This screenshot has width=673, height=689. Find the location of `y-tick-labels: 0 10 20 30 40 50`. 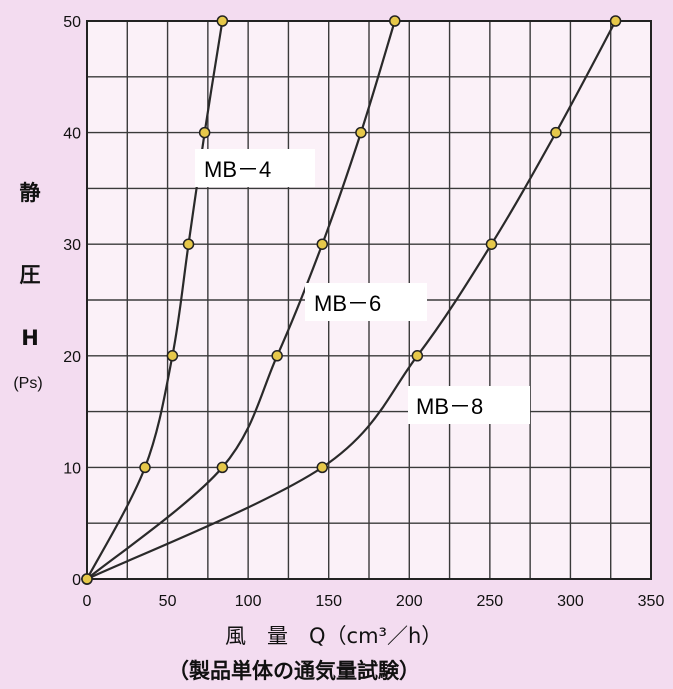

y-tick-labels: 0 10 20 30 40 50 is located at coordinates (72, 301).